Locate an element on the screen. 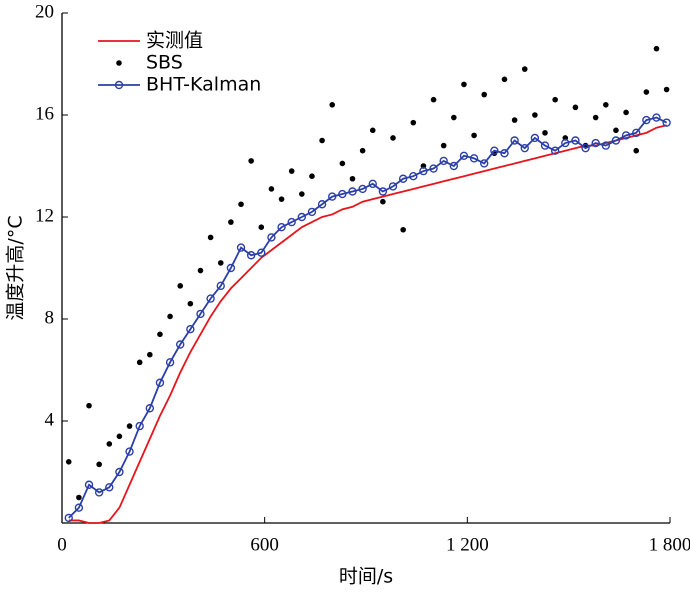 The width and height of the screenshot is (690, 592). x-tick-label: 1 200 is located at coordinates (467, 544).